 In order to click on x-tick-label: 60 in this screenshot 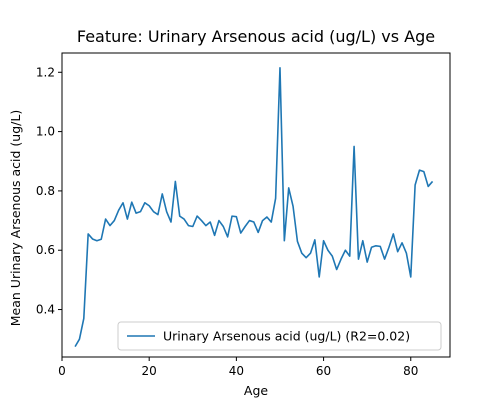, I will do `click(323, 371)`.